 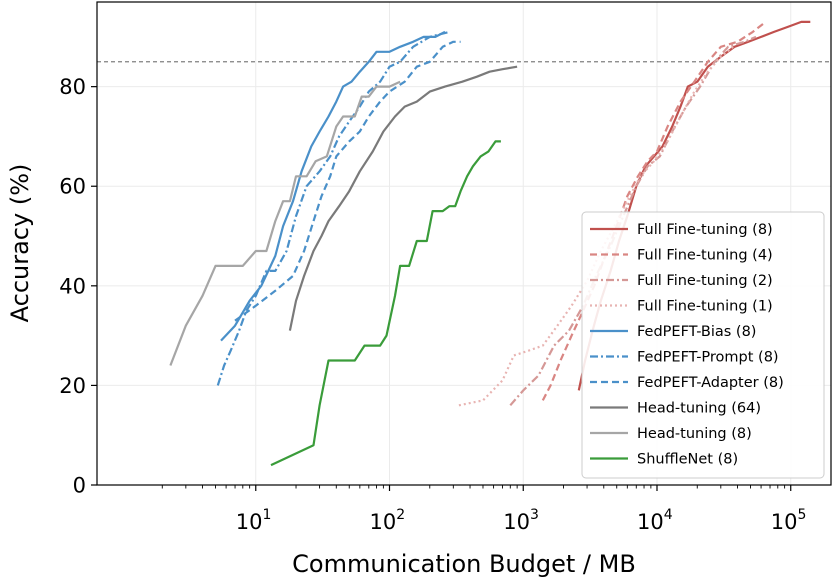 I want to click on x-axis-label: Communication Budget / MB, so click(x=464, y=564).